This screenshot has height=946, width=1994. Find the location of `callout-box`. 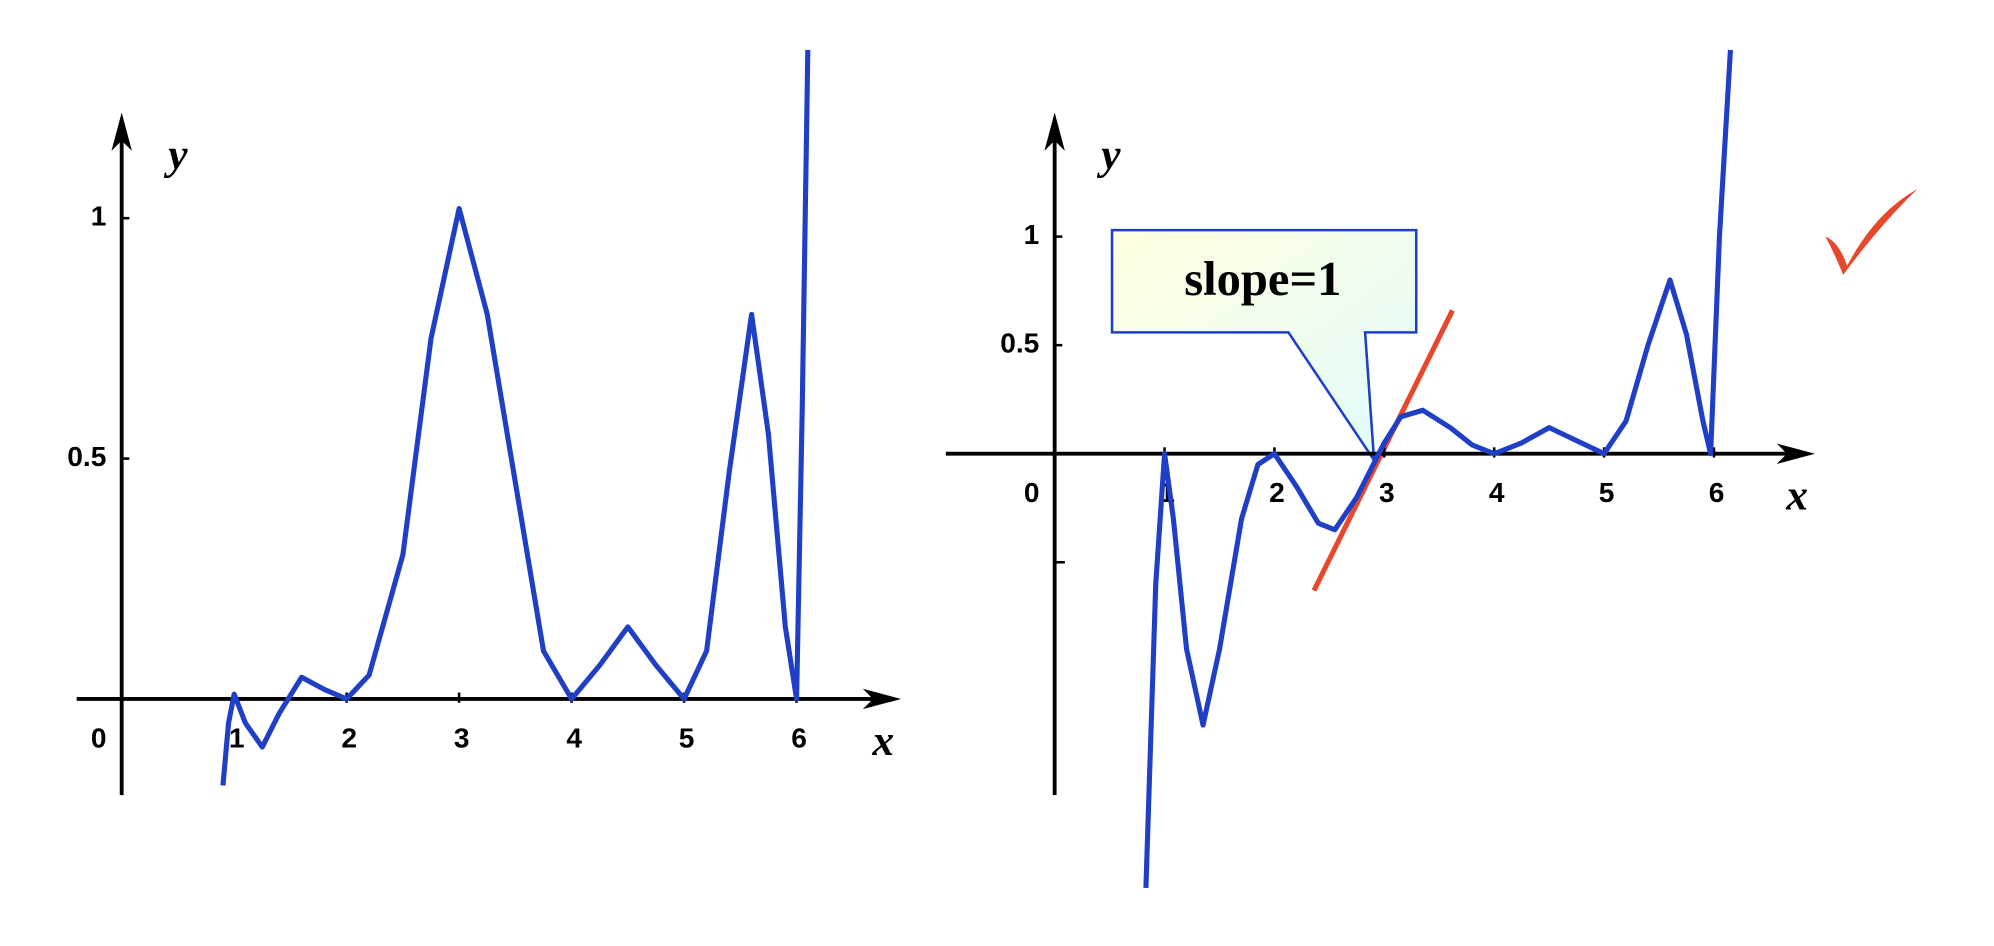

callout-box is located at coordinates (1264, 346).